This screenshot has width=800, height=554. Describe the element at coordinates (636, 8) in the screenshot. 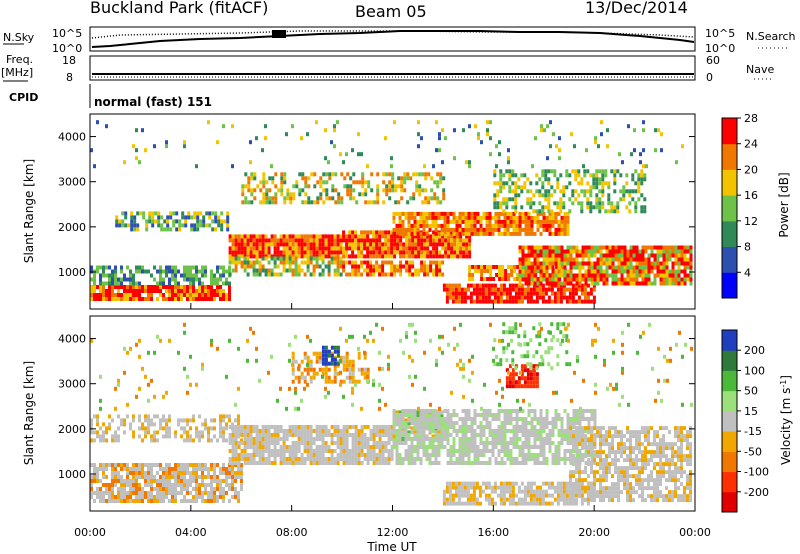

I see `date-title: 13/Dec/2014` at that location.